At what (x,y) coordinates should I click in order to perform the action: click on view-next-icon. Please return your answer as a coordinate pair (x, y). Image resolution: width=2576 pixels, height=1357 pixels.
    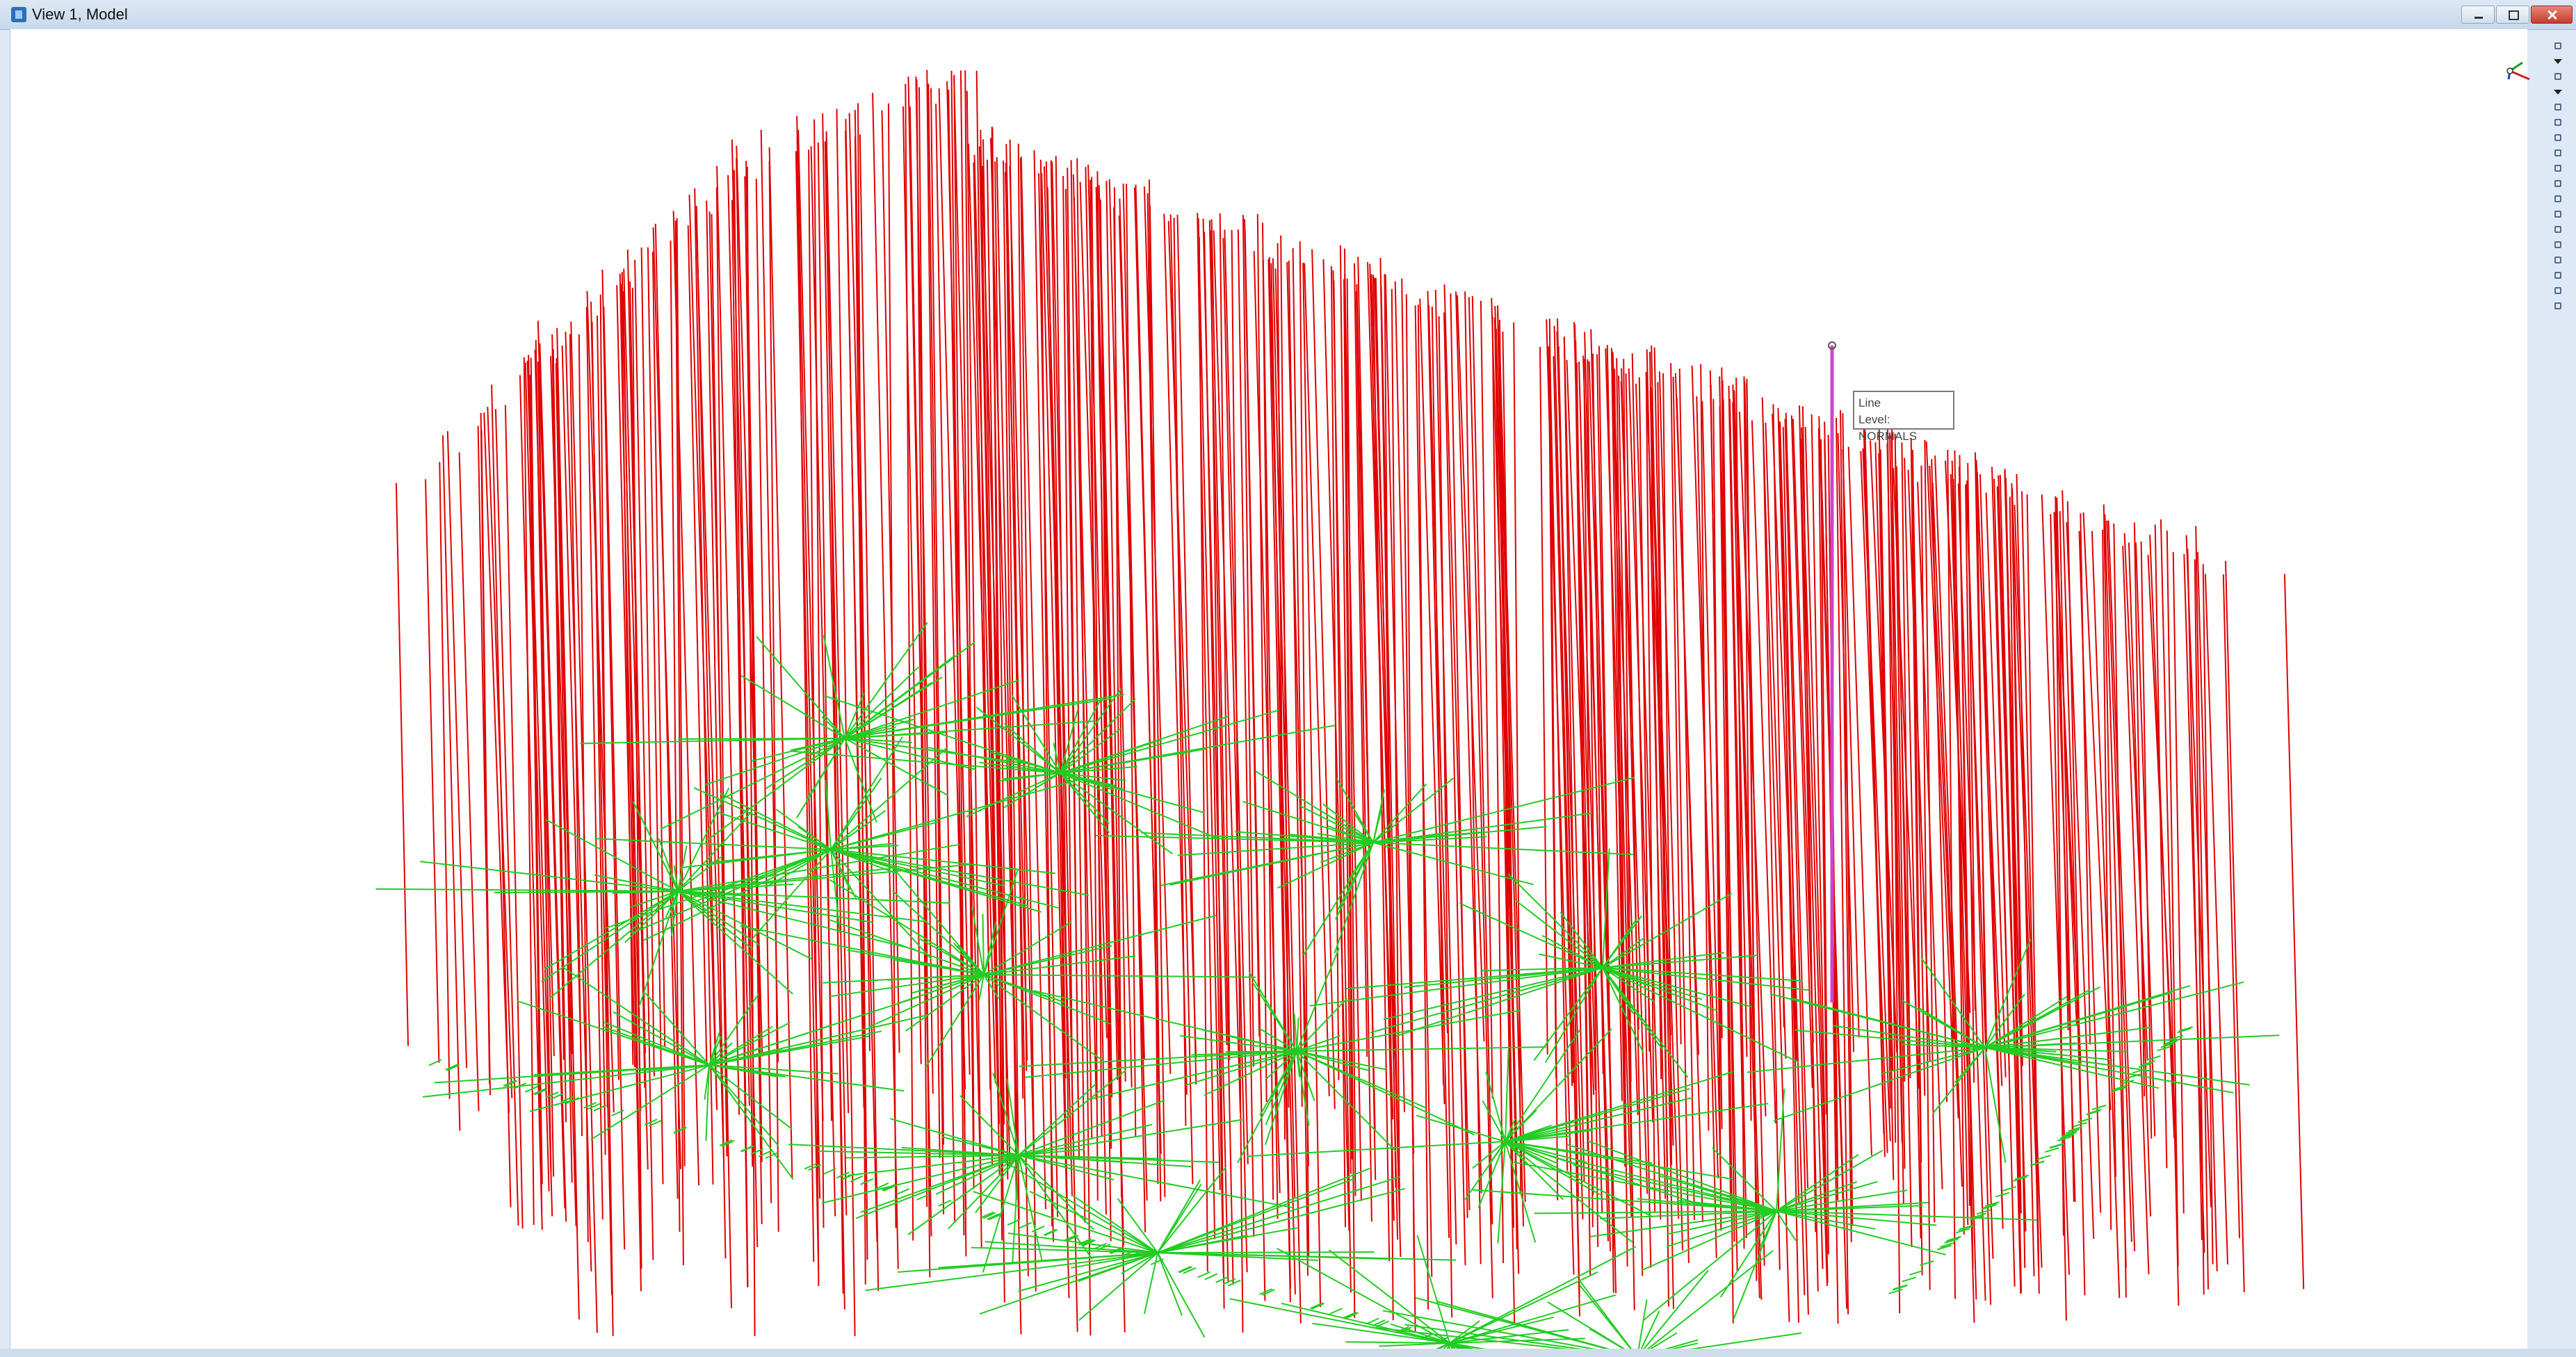
    Looking at the image, I should click on (2558, 229).